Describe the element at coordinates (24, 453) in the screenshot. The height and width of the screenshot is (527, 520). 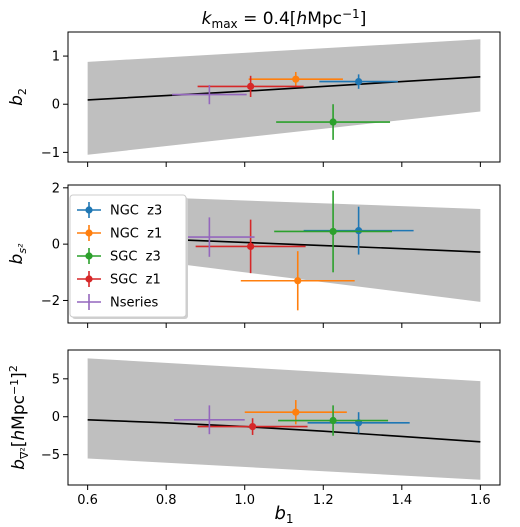
I see `y-label-subscript: ∇²` at that location.